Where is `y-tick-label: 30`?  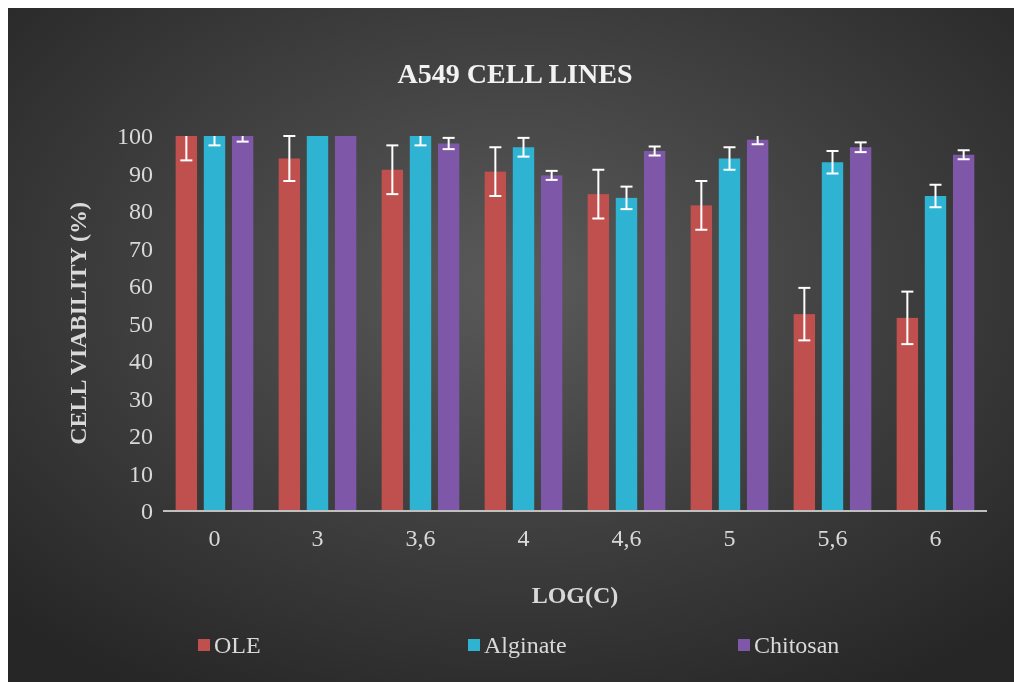 y-tick-label: 30 is located at coordinates (141, 398).